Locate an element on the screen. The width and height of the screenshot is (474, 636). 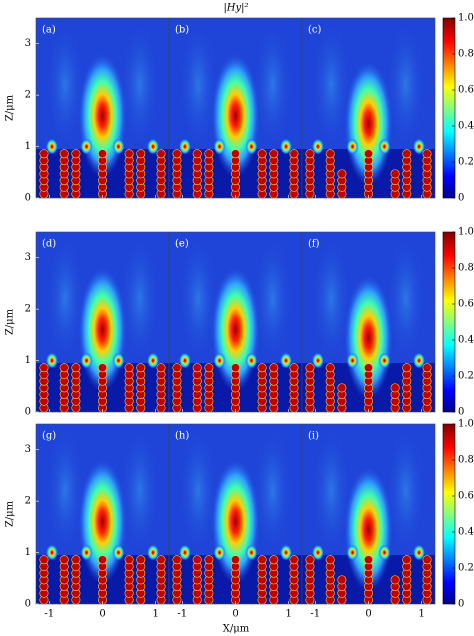
panel-label: (b) is located at coordinates (182, 30).